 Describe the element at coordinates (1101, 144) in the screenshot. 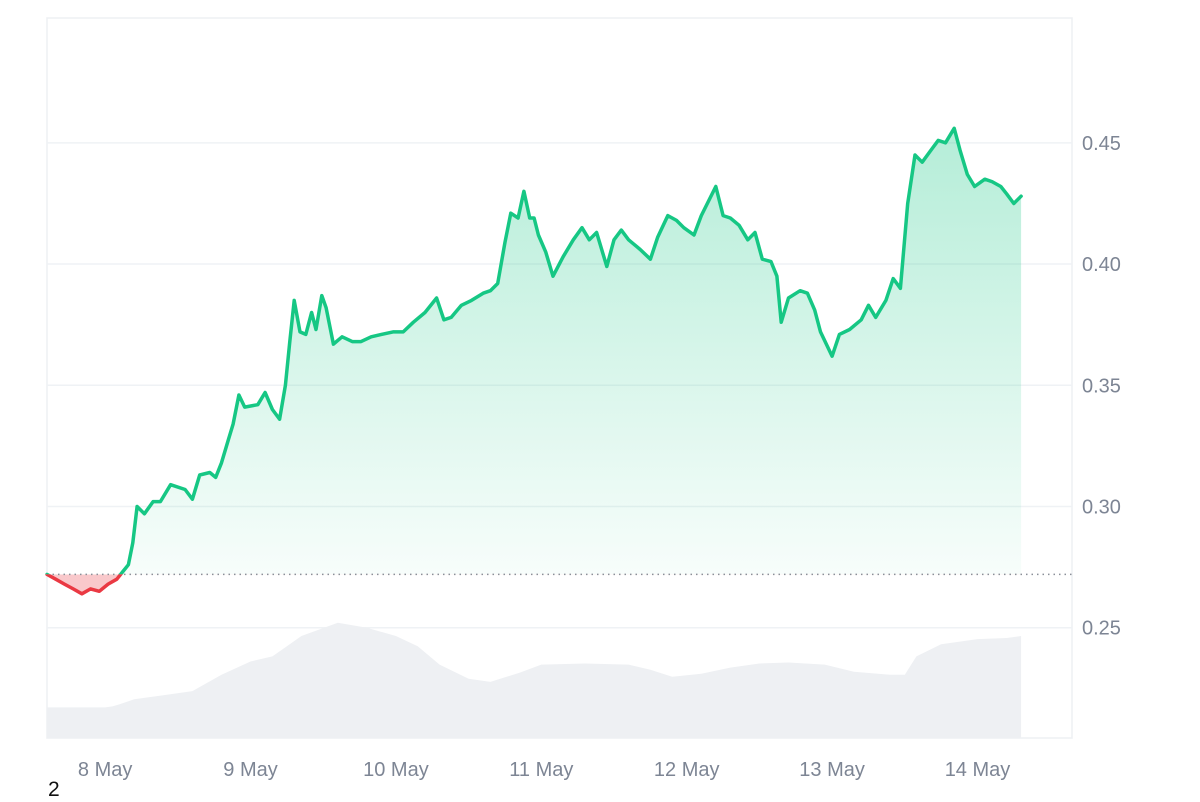

I see `y-tick-label: 0.45` at that location.